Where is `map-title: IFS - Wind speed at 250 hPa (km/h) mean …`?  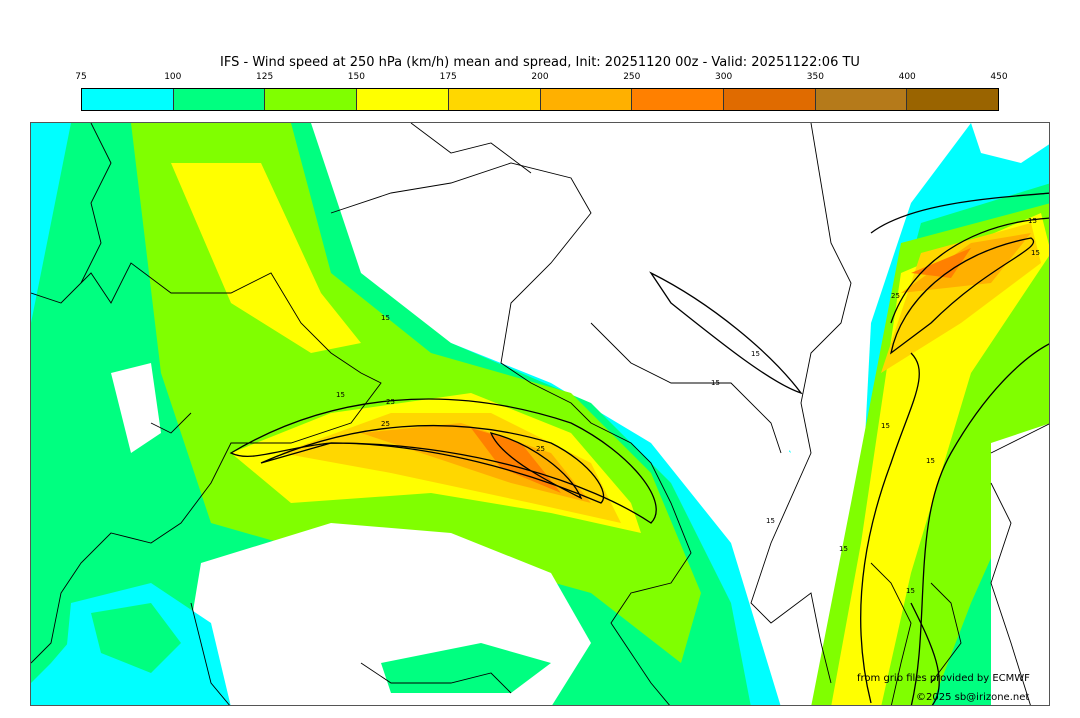 map-title: IFS - Wind speed at 250 hPa (km/h) mean … is located at coordinates (540, 62).